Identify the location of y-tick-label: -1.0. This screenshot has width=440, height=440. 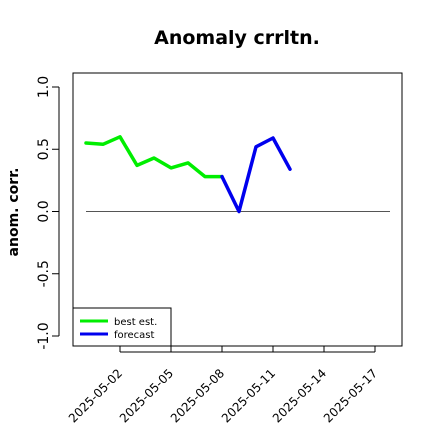
(44, 335).